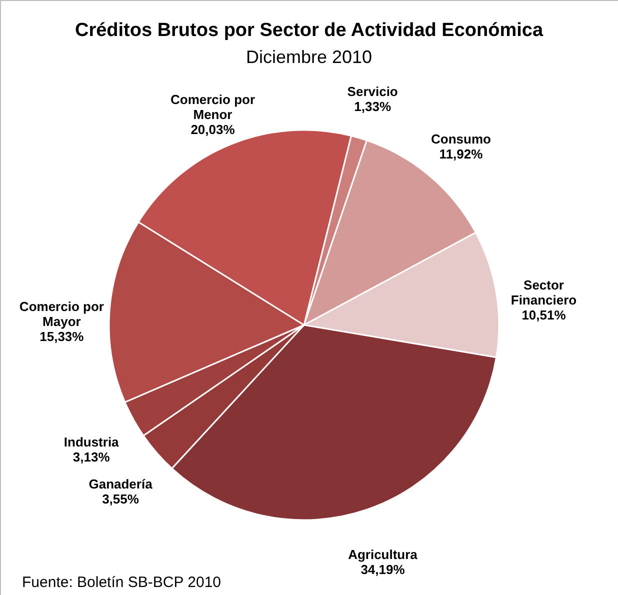 This screenshot has width=618, height=595. Describe the element at coordinates (383, 569) in the screenshot. I see `data-label: 34,19%` at that location.